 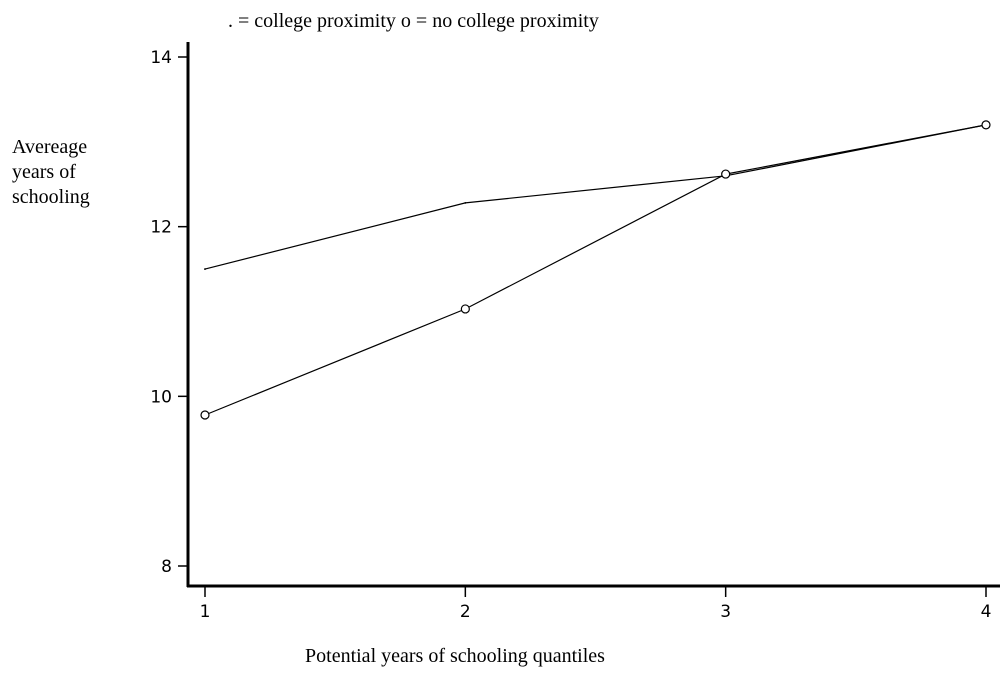 What do you see at coordinates (166, 567) in the screenshot?
I see `y-tick-label: 8` at bounding box center [166, 567].